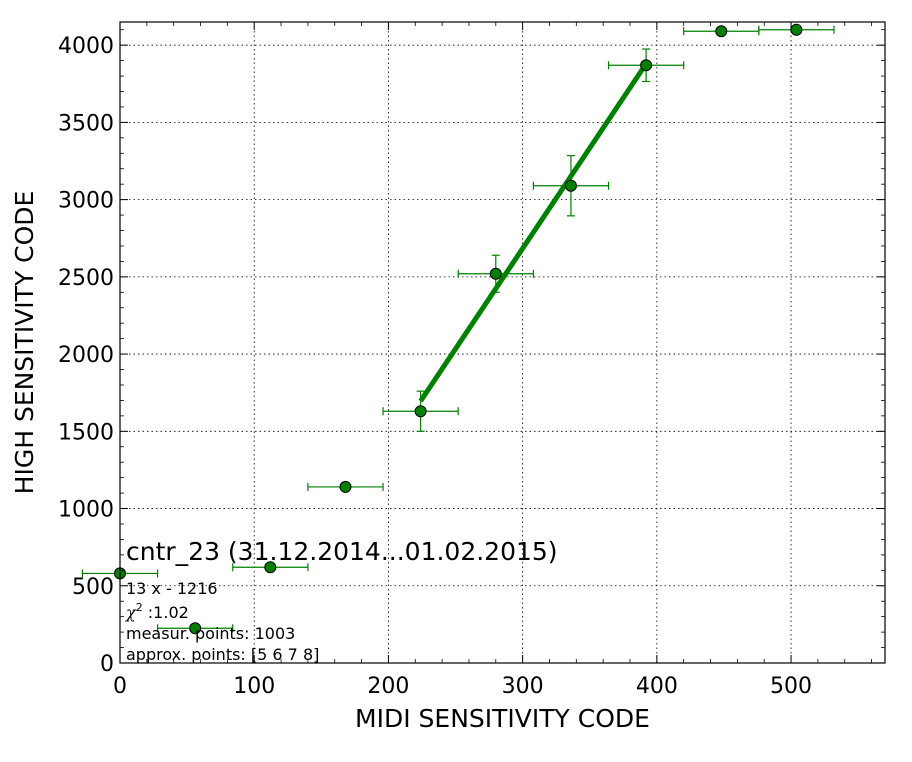 Image resolution: width=912 pixels, height=762 pixels. What do you see at coordinates (86, 123) in the screenshot?
I see `y-tick-label: 3500` at bounding box center [86, 123].